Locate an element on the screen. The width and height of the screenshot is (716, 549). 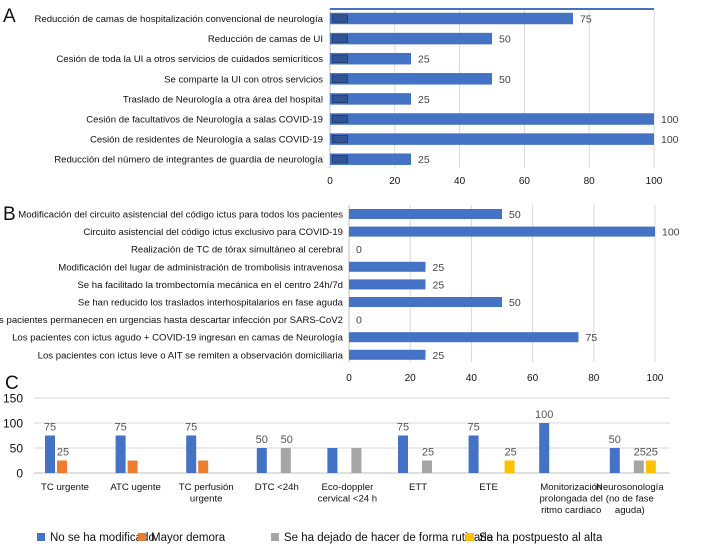
panel-c-y-tick: 50 is located at coordinates (17, 449).